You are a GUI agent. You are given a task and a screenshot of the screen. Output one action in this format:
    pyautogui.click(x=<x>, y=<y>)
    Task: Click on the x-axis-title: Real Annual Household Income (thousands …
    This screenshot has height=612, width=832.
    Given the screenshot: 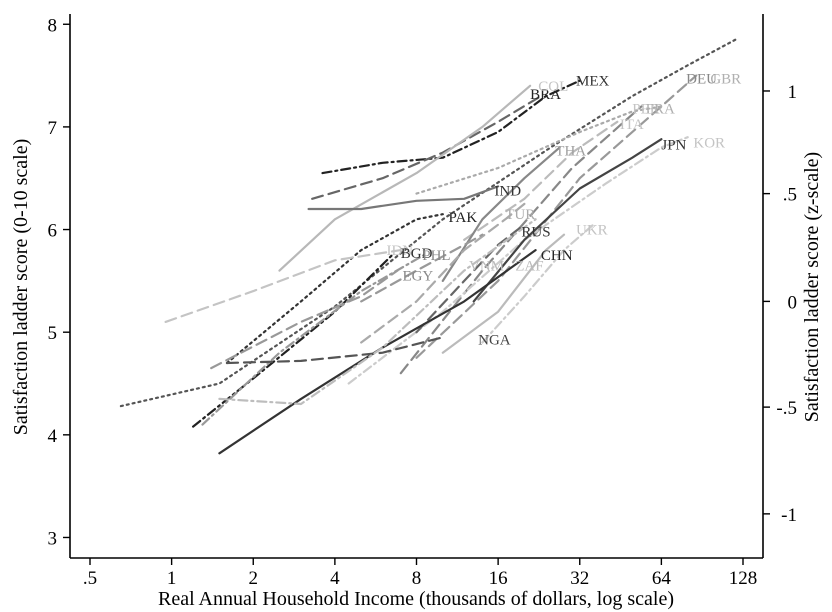 What is the action you would take?
    pyautogui.click(x=416, y=599)
    